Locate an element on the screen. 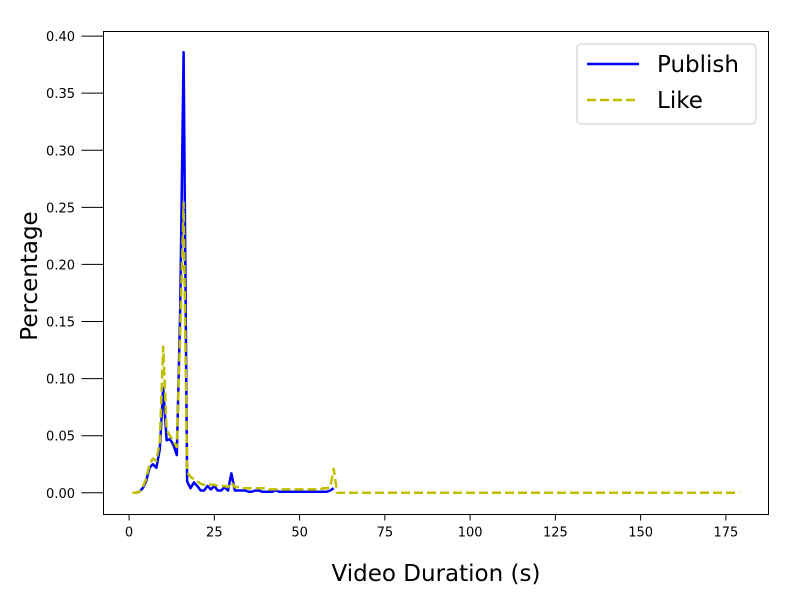 Image resolution: width=800 pixels, height=600 pixels. x-axis: 0 25 50 75 100 125 150 175 is located at coordinates (431, 527).